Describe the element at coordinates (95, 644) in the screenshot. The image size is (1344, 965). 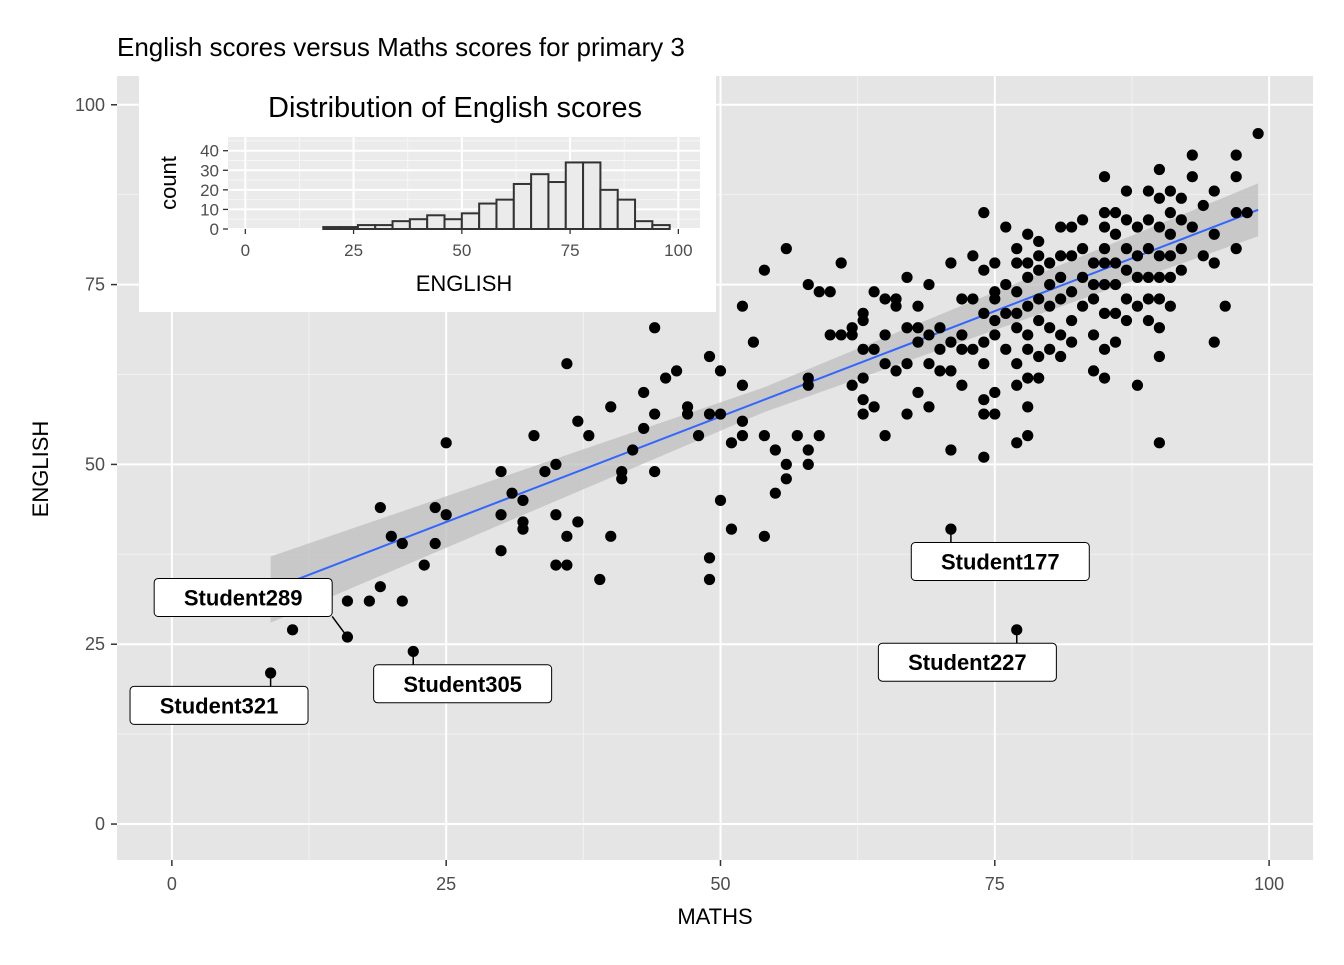
I see `y-tick-label: 25` at that location.